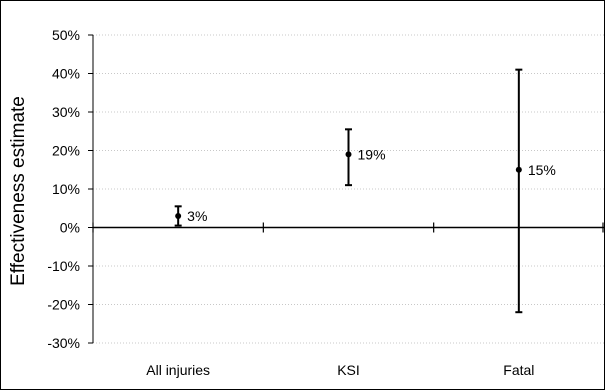 The width and height of the screenshot is (605, 390). What do you see at coordinates (66, 151) in the screenshot?
I see `y-tick-label: 20%` at bounding box center [66, 151].